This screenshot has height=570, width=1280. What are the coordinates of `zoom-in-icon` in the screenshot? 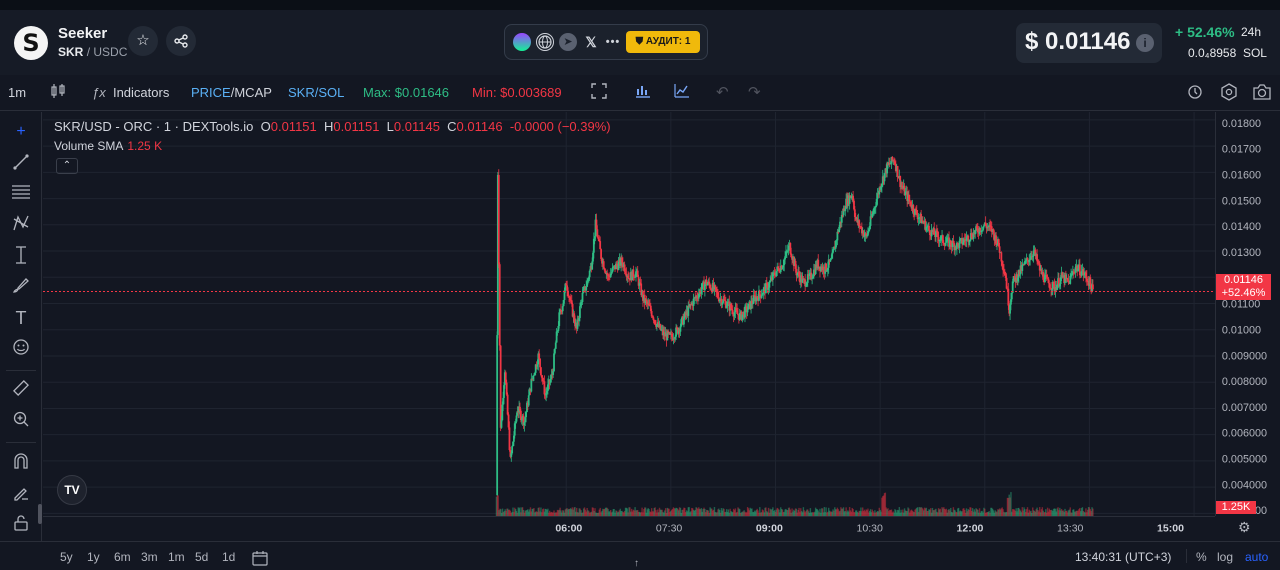 It's located at (21, 421).